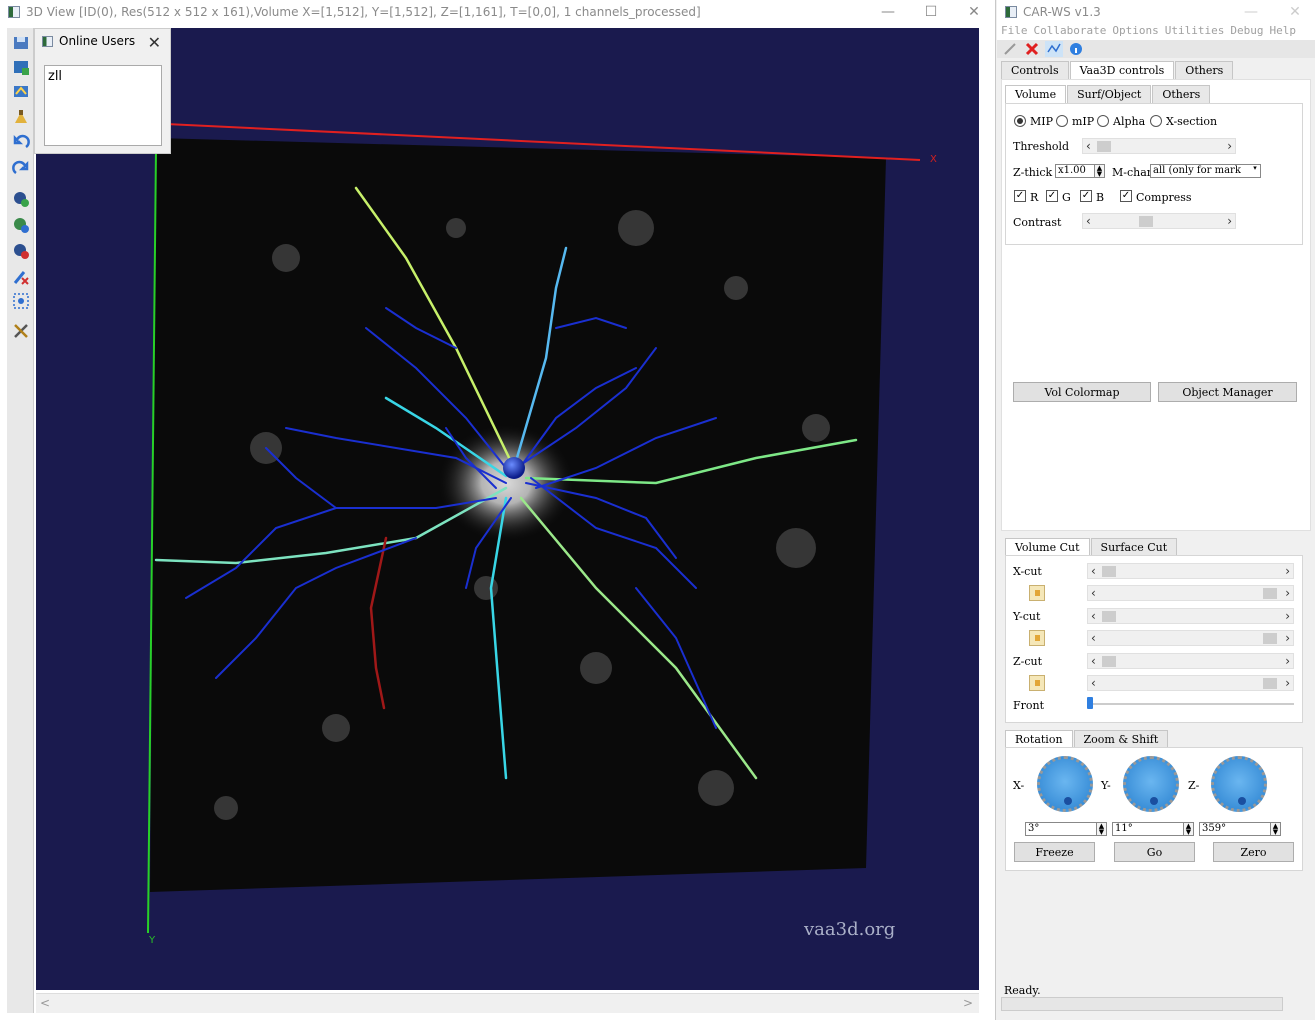  What do you see at coordinates (1066, 829) in the screenshot?
I see `rot-x-spinbox: 3° ▲ ▼` at bounding box center [1066, 829].